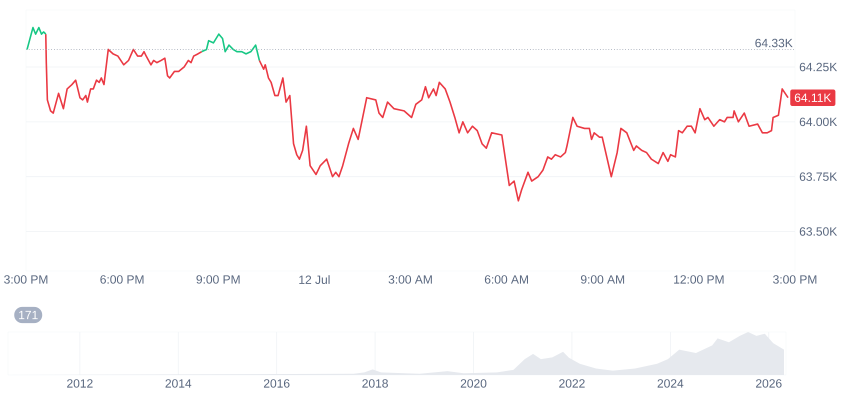 The width and height of the screenshot is (860, 401). I want to click on x-tick-label: 6:00 AM, so click(506, 279).